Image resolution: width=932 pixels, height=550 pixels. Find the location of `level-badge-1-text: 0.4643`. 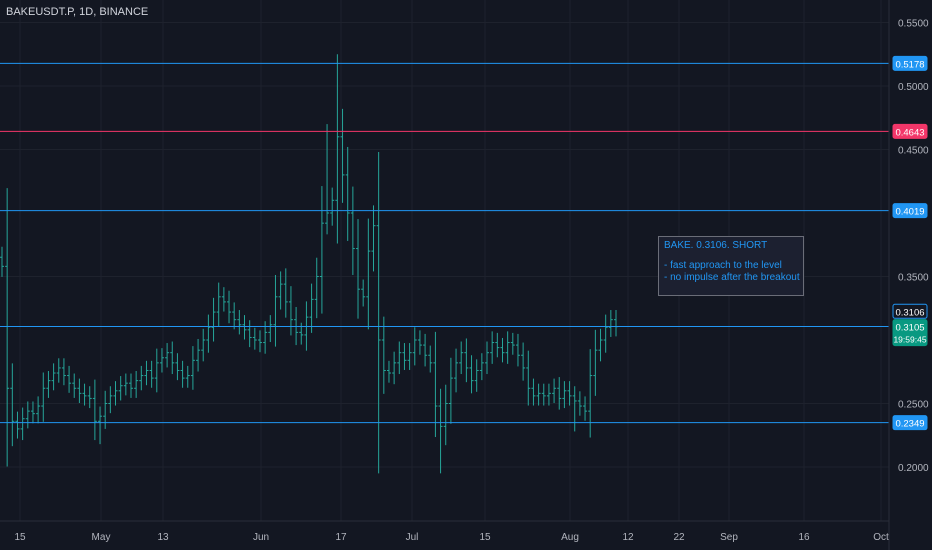

level-badge-1-text: 0.4643 is located at coordinates (909, 132).